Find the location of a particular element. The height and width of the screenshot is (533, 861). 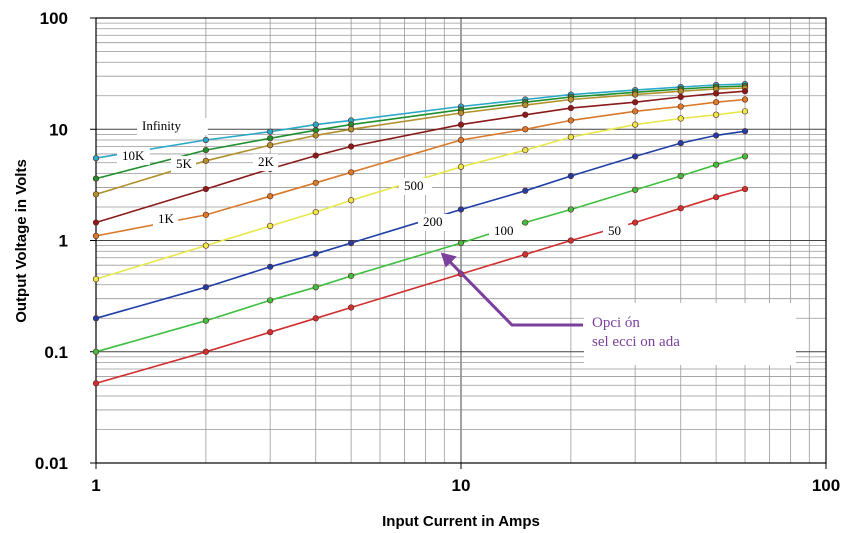

series-label: 5K is located at coordinates (184, 163).